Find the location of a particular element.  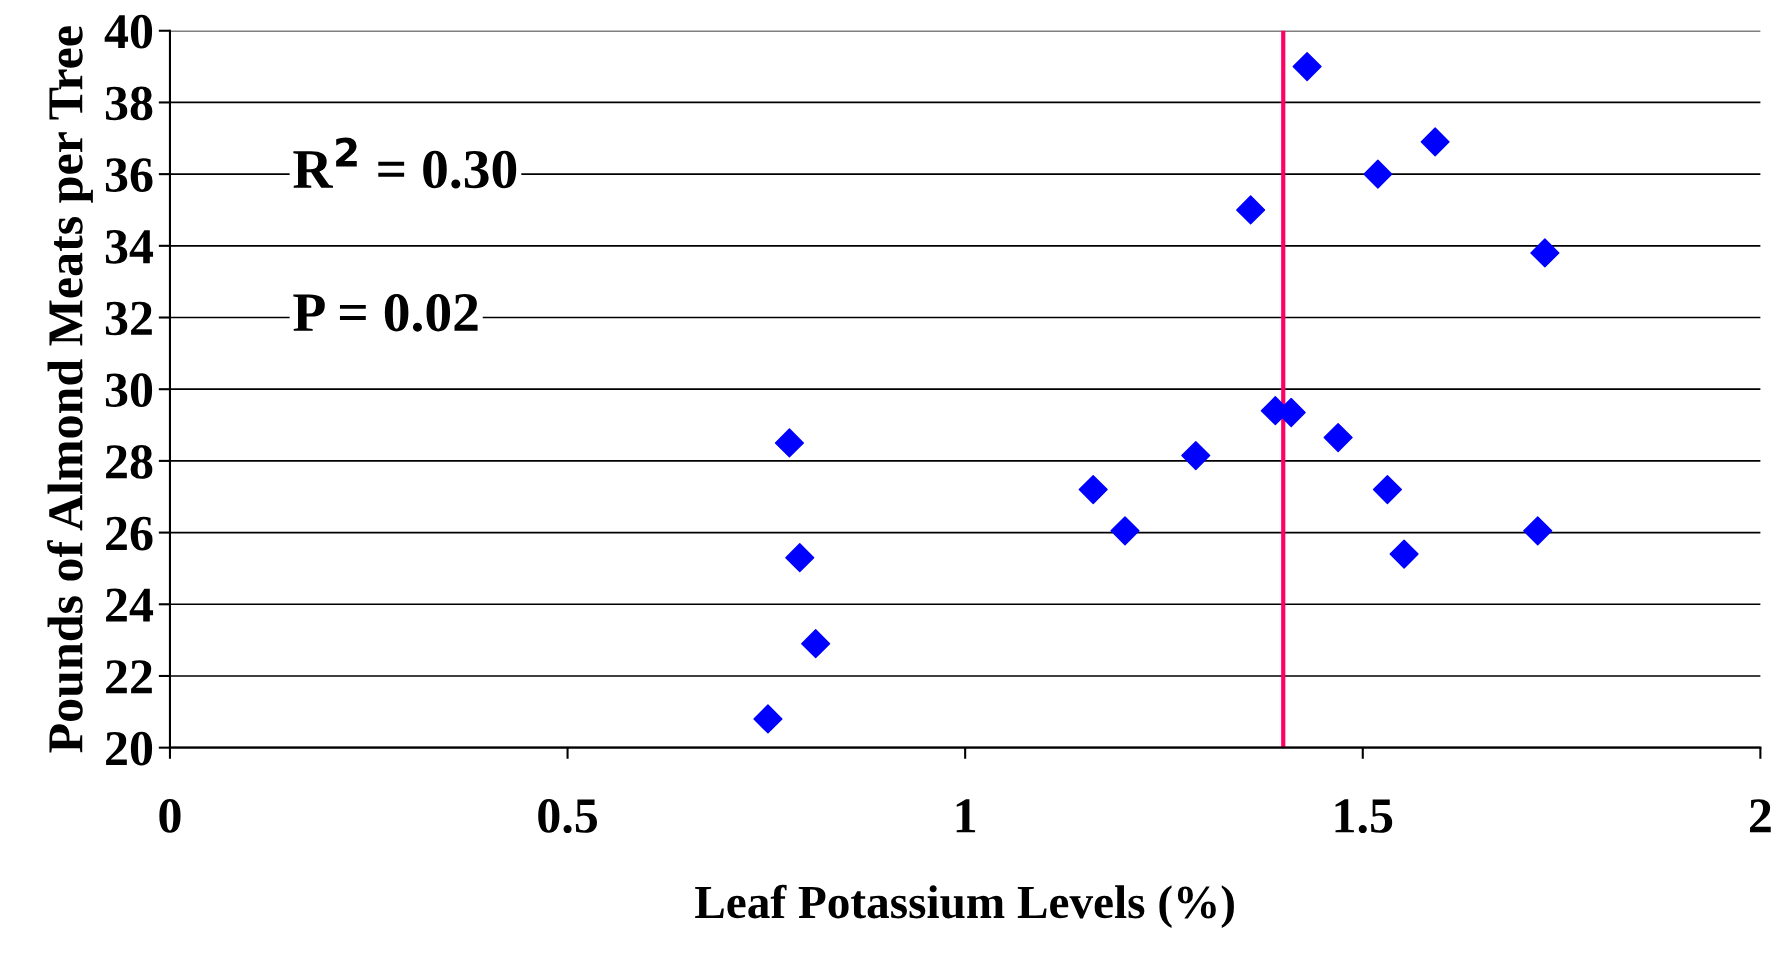

x-tick-label: 1.5 is located at coordinates (1364, 816).